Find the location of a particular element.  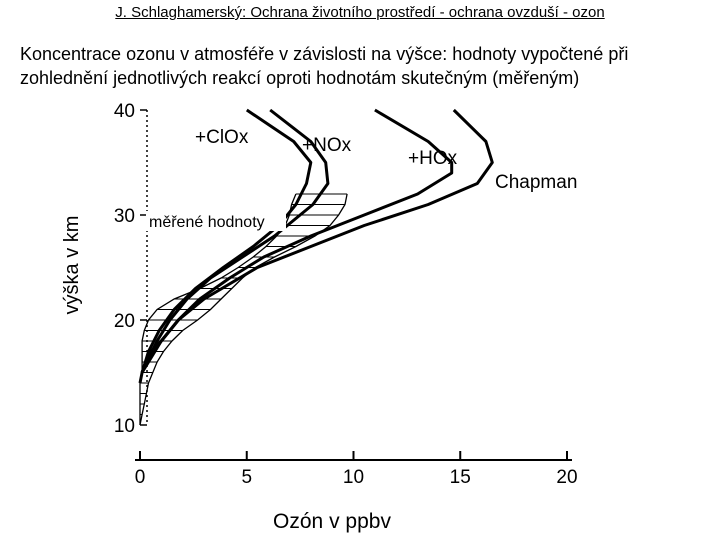

band-label: měřené hodnoty is located at coordinates (207, 222).